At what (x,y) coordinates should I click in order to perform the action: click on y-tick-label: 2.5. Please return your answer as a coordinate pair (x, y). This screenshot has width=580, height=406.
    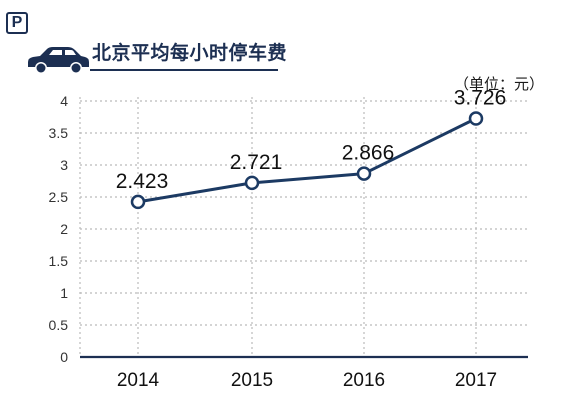
    Looking at the image, I should click on (59, 197).